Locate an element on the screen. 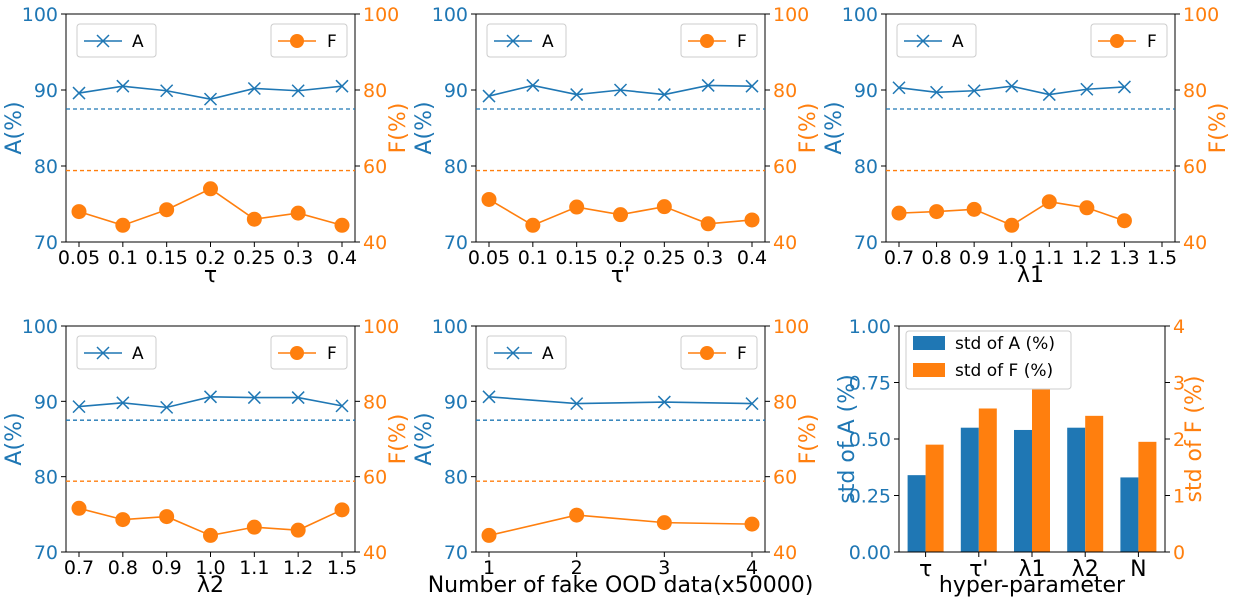 The width and height of the screenshot is (1241, 597). plot-frame-top is located at coordinates (1032, 439).